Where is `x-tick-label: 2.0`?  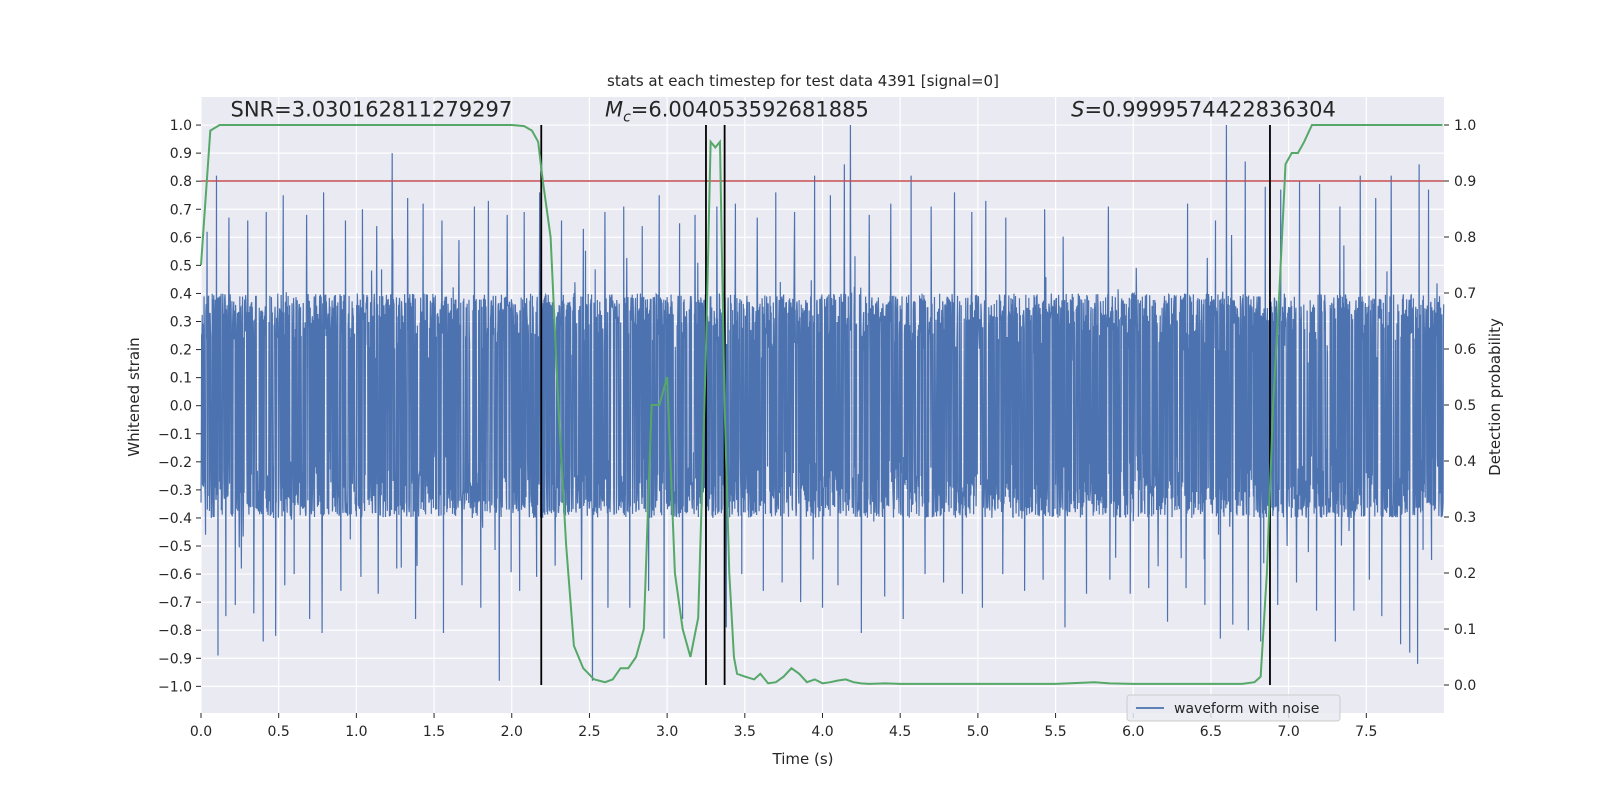
x-tick-label: 2.0 is located at coordinates (512, 732).